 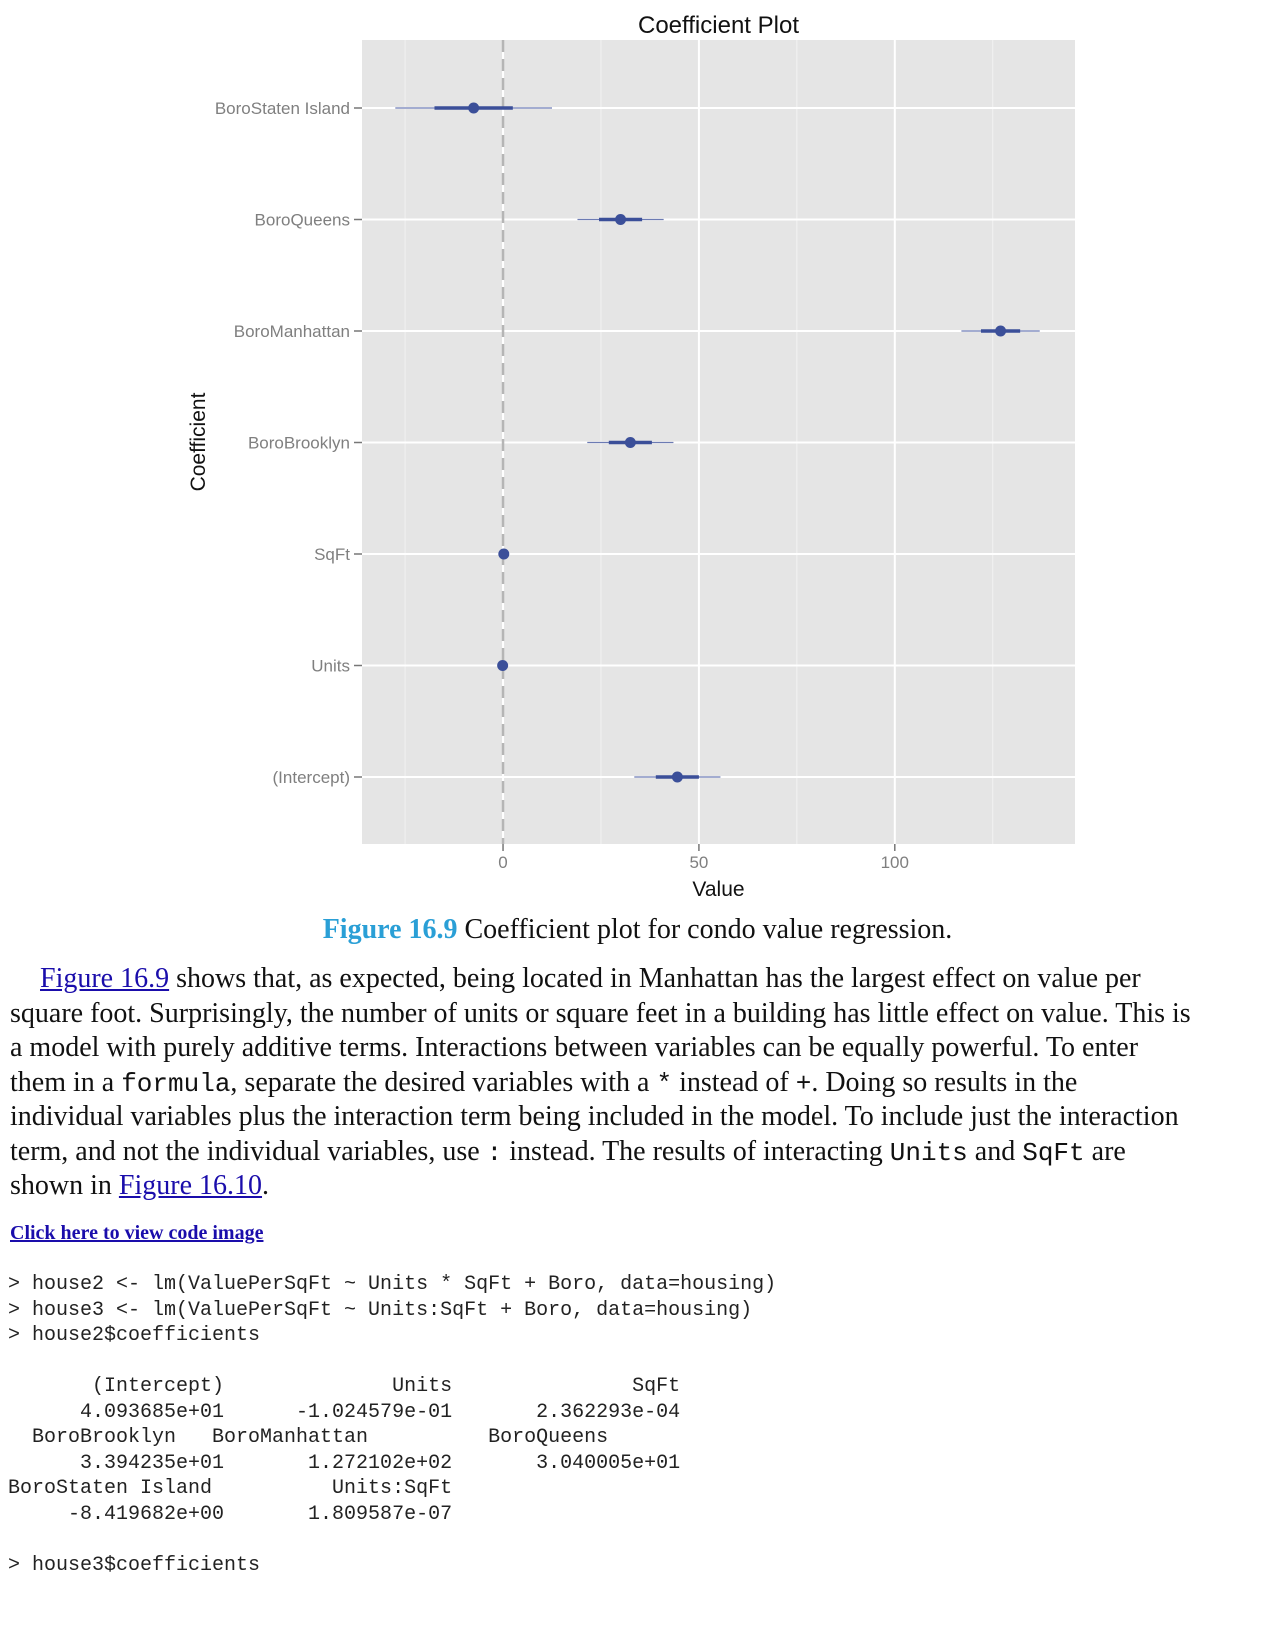 I want to click on inline-code: SqFt, so click(x=1053, y=1152).